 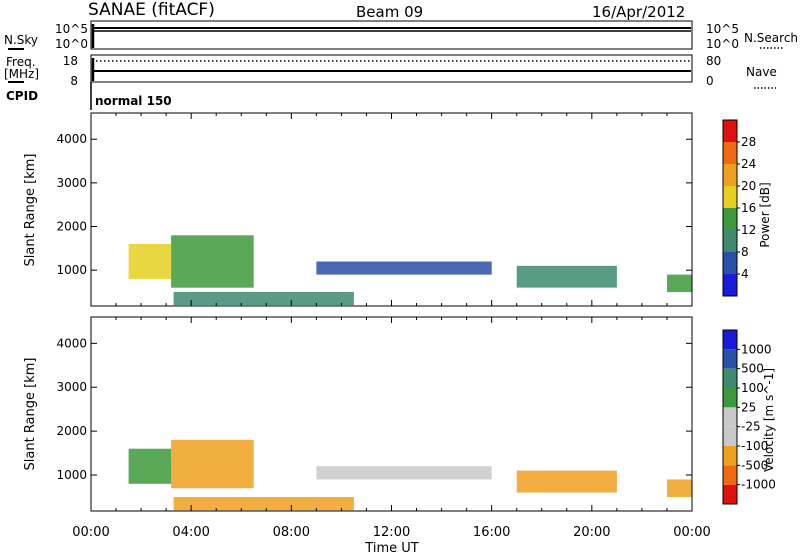 What do you see at coordinates (391, 547) in the screenshot?
I see `time-axis-label: Time UT` at bounding box center [391, 547].